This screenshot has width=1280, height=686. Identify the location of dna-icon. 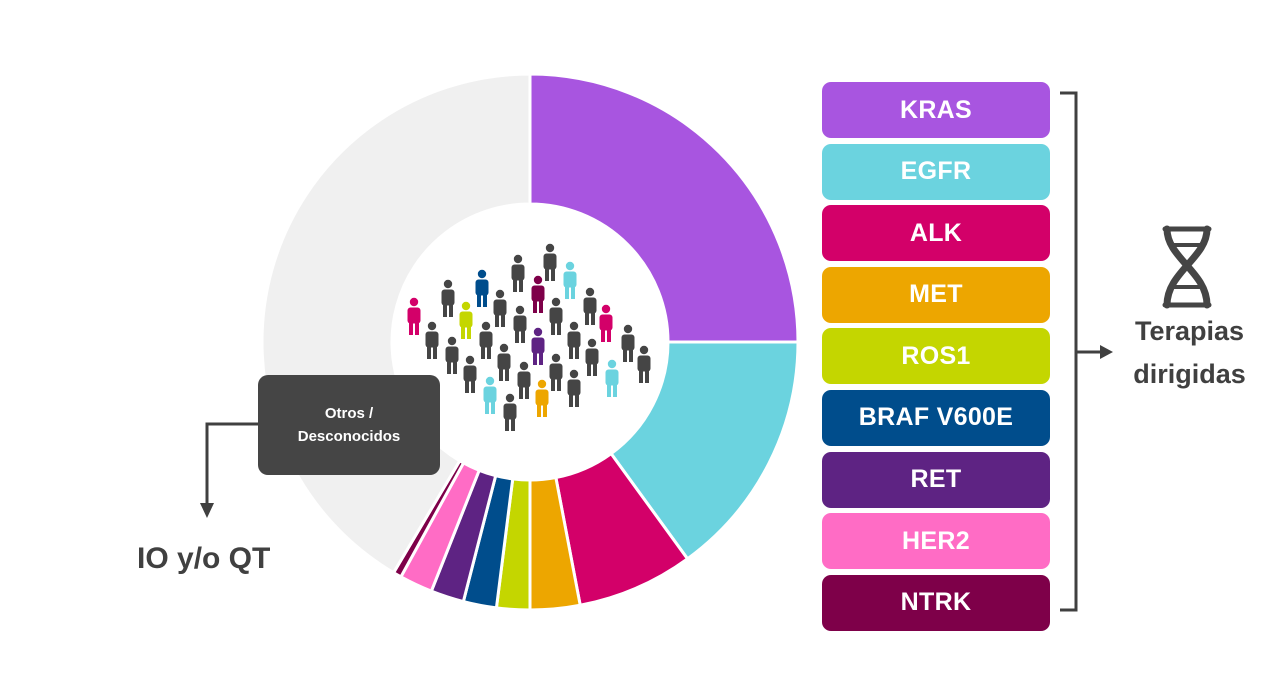
(1187, 267).